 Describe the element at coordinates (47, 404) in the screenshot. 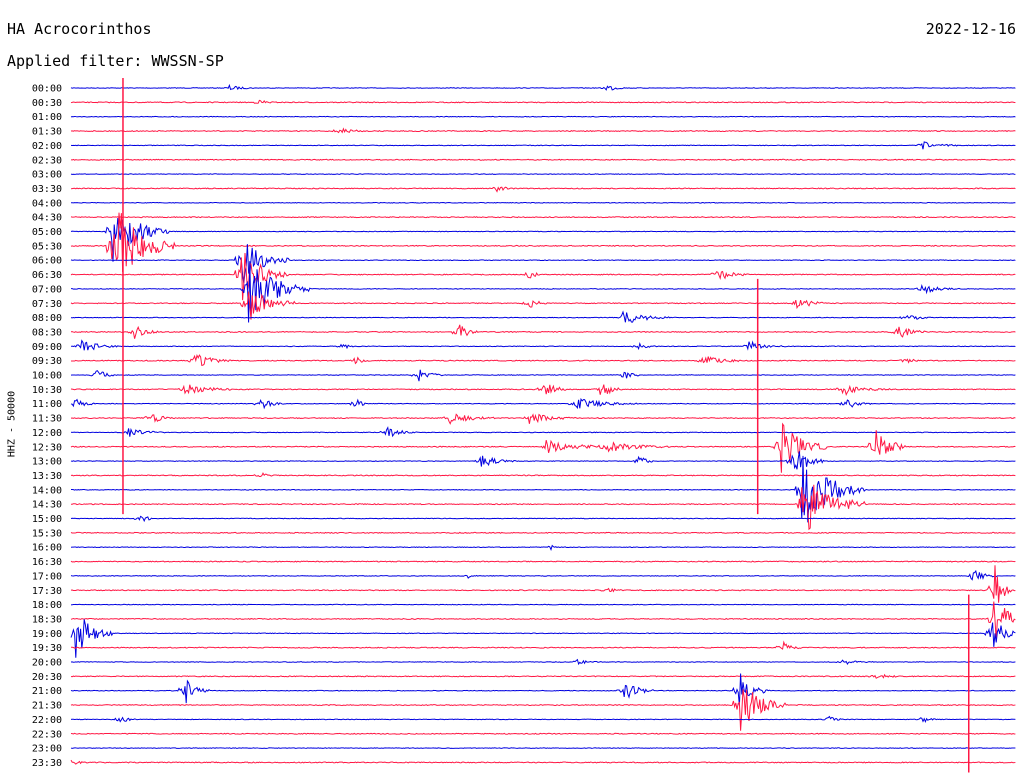

I see `row-time-label: 11:00` at that location.